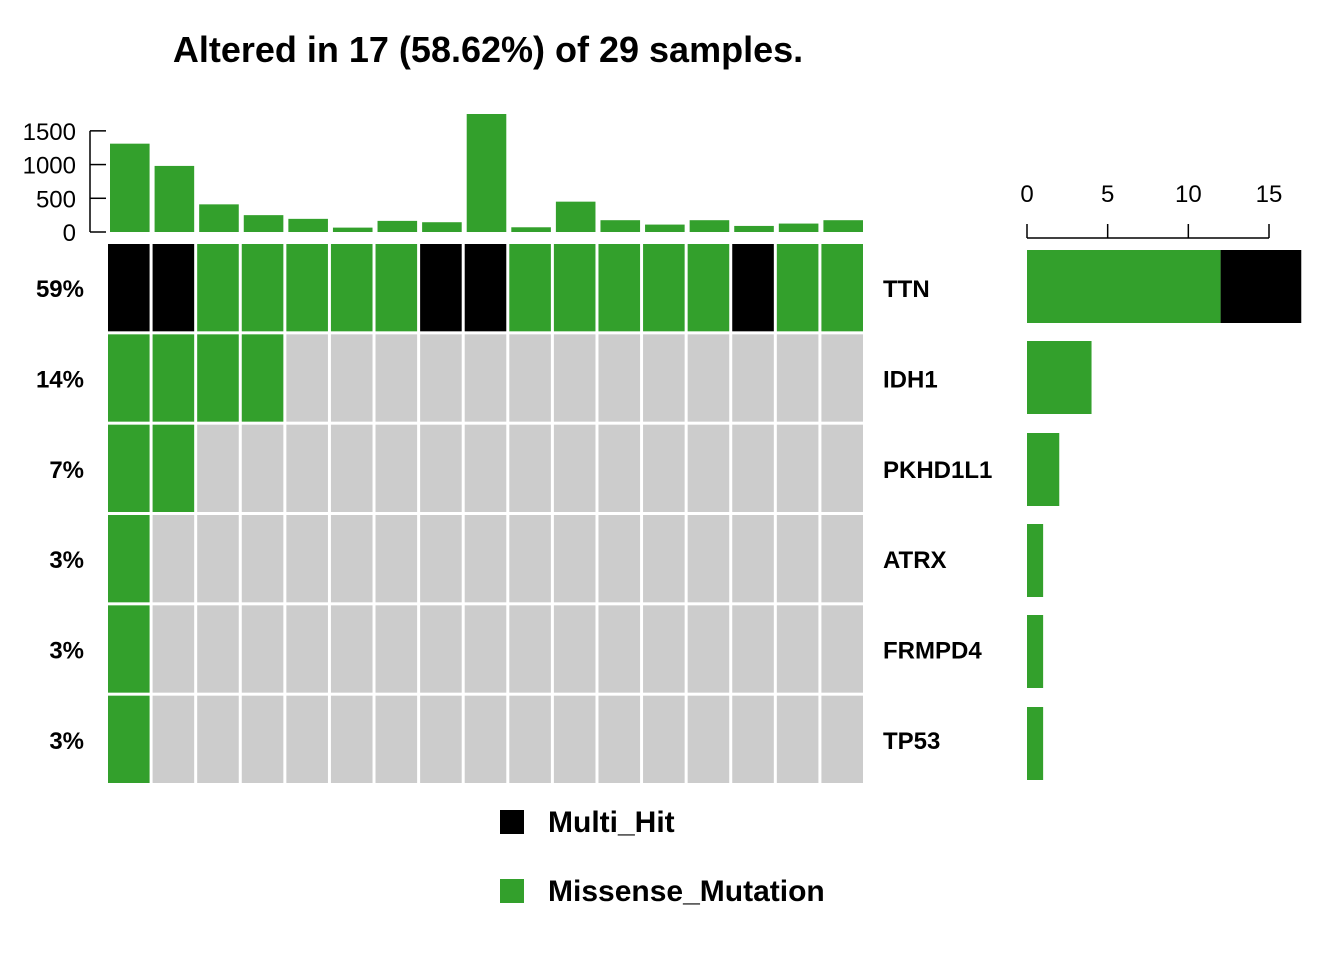  I want to click on legend-label: Missense_Mutation, so click(686, 891).